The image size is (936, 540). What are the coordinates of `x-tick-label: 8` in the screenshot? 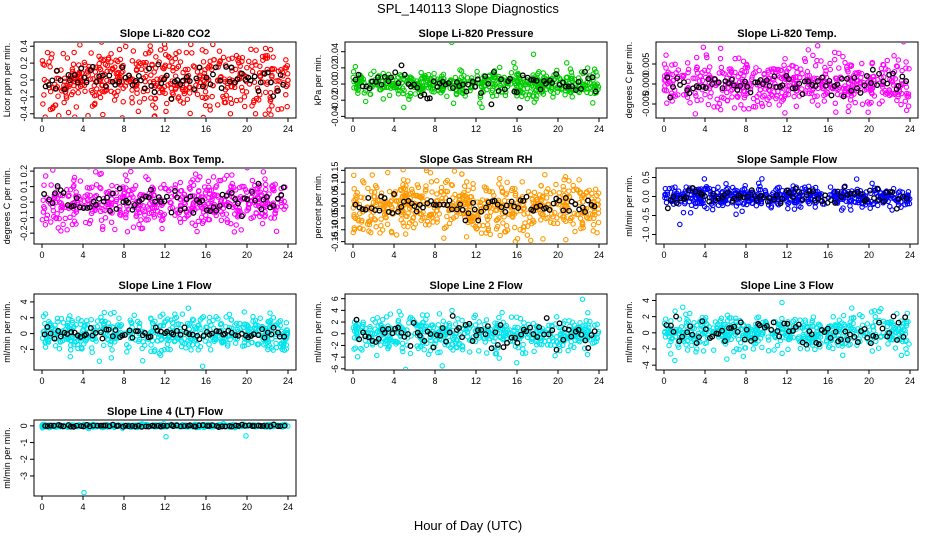 It's located at (123, 381).